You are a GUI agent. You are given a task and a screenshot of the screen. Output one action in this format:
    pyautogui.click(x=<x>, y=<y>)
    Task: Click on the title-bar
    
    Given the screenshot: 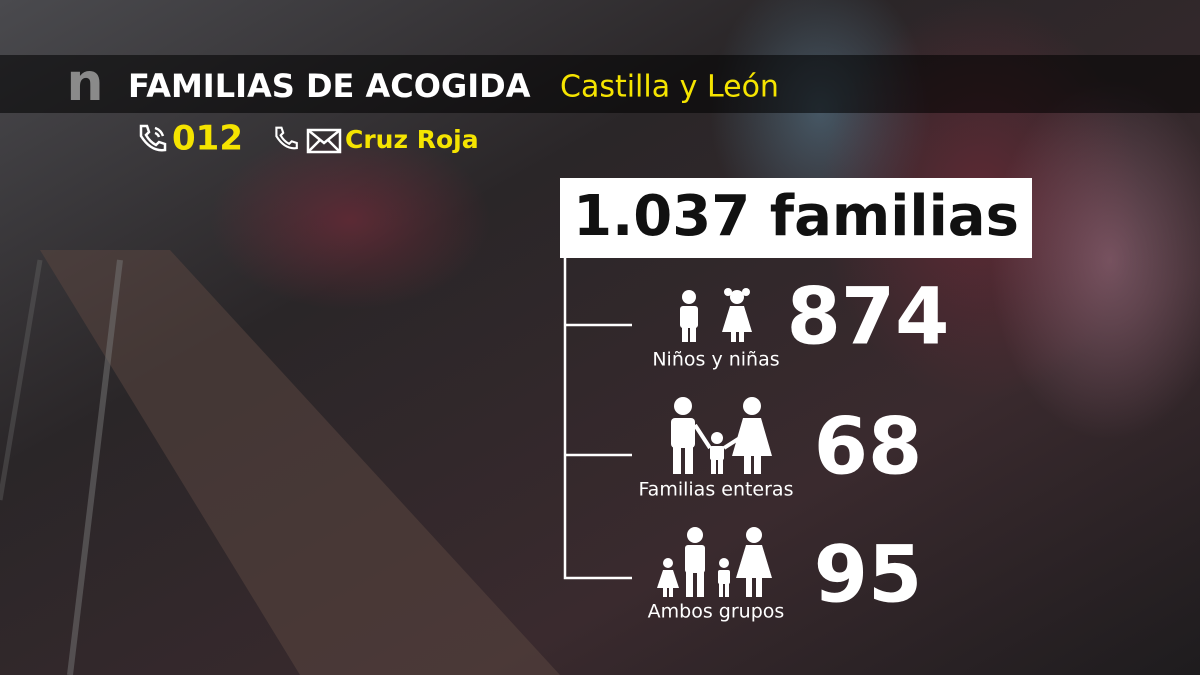 What is the action you would take?
    pyautogui.click(x=600, y=84)
    